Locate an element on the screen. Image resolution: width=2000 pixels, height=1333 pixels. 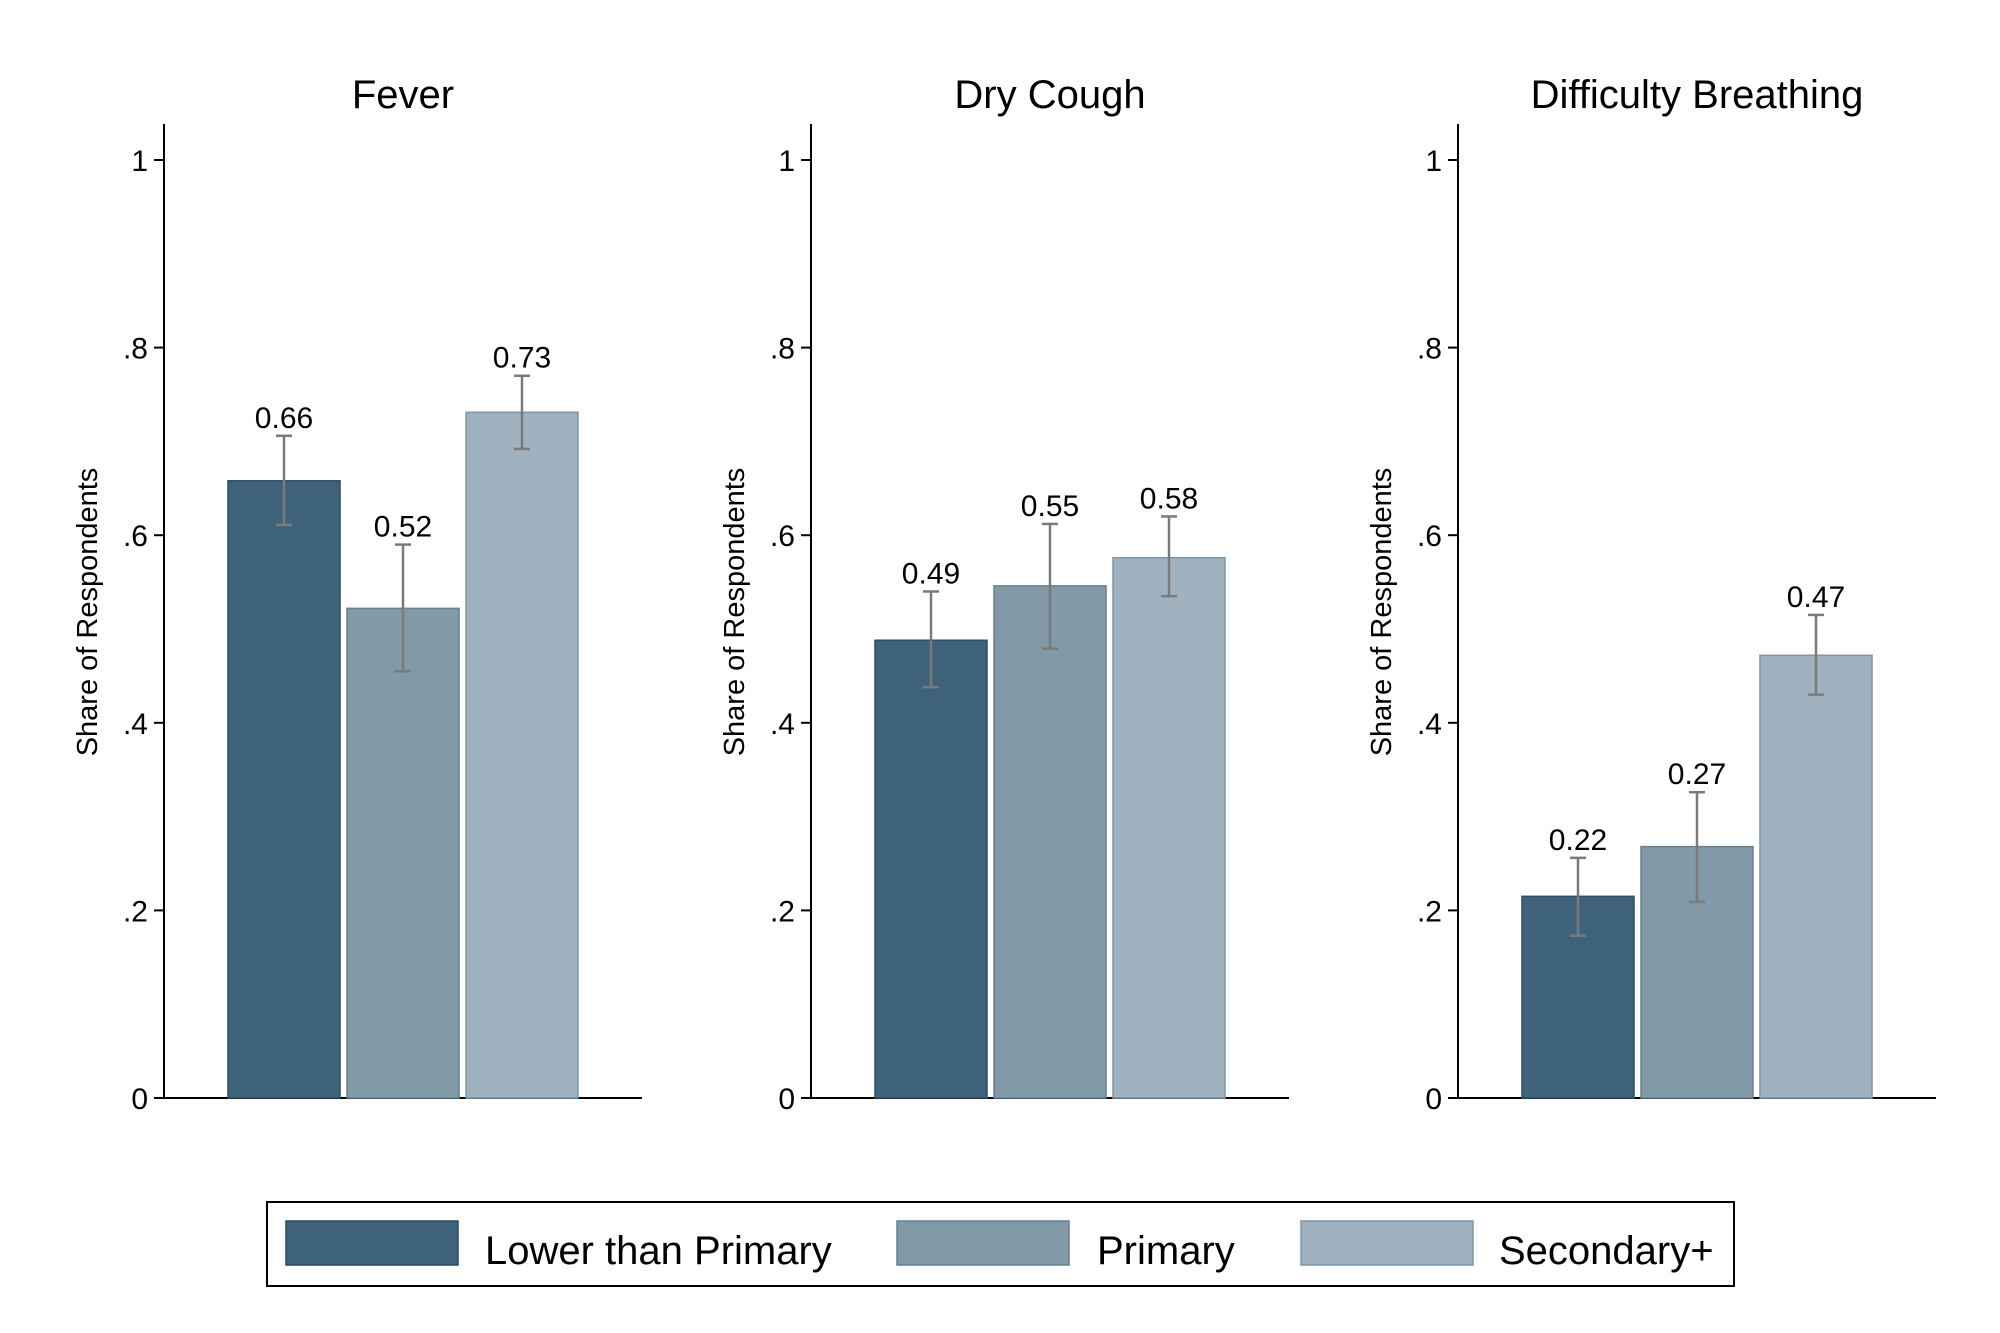
data-label: 0.52 is located at coordinates (403, 527).